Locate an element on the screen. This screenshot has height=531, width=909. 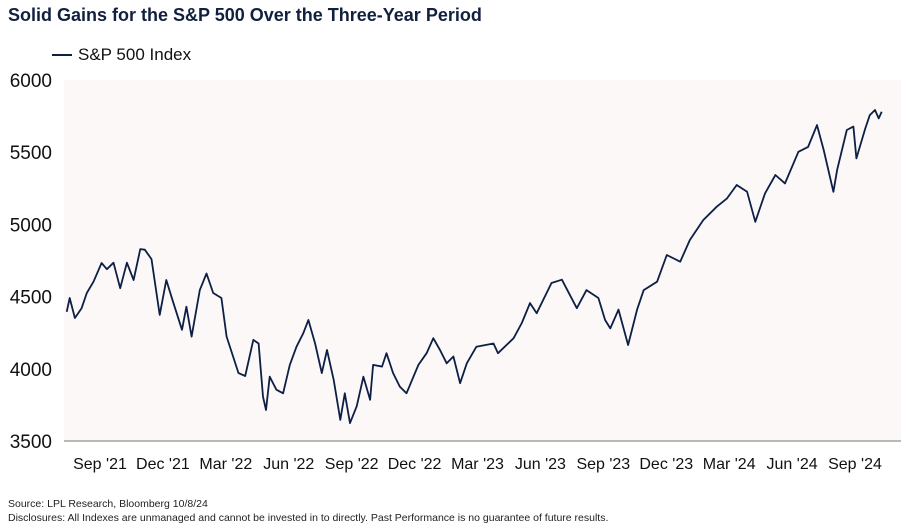
x-tick-label: Sep '24 is located at coordinates (855, 464).